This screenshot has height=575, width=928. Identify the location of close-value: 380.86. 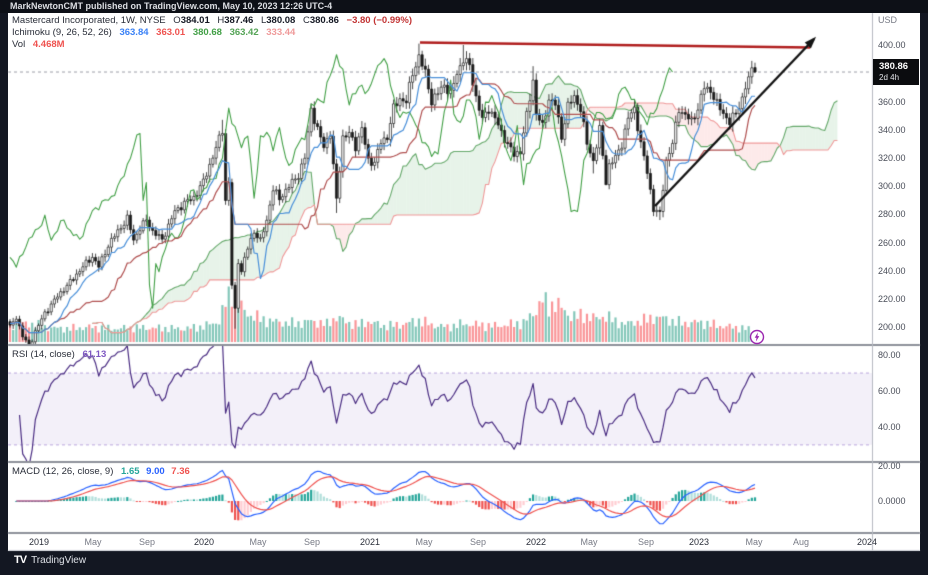
(324, 20).